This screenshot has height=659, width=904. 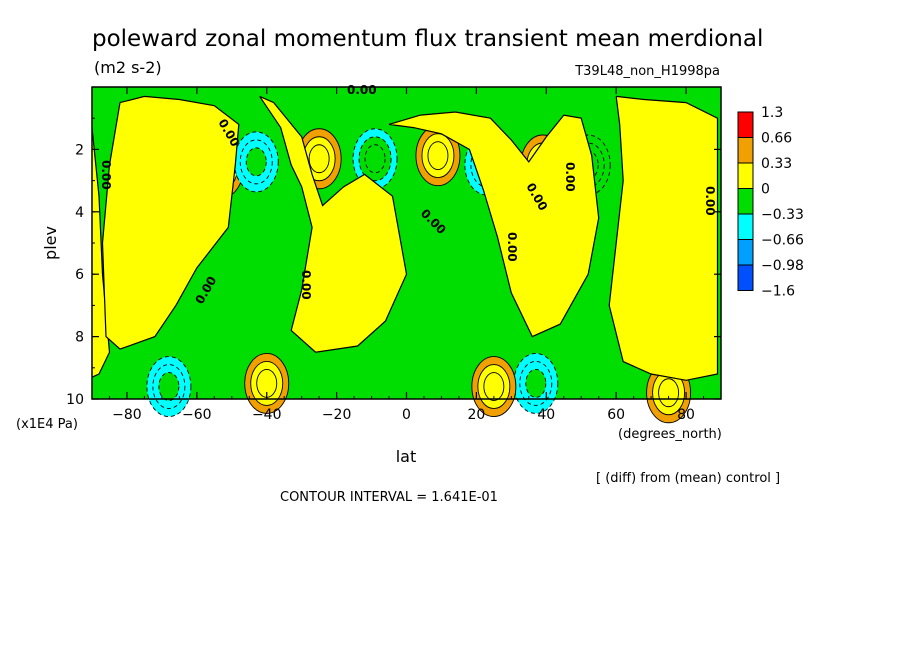 I want to click on color-legend: 1.3 0.66 0.33 0 −0.33 −0.66 −0.98 −1.6, so click(x=770, y=202).